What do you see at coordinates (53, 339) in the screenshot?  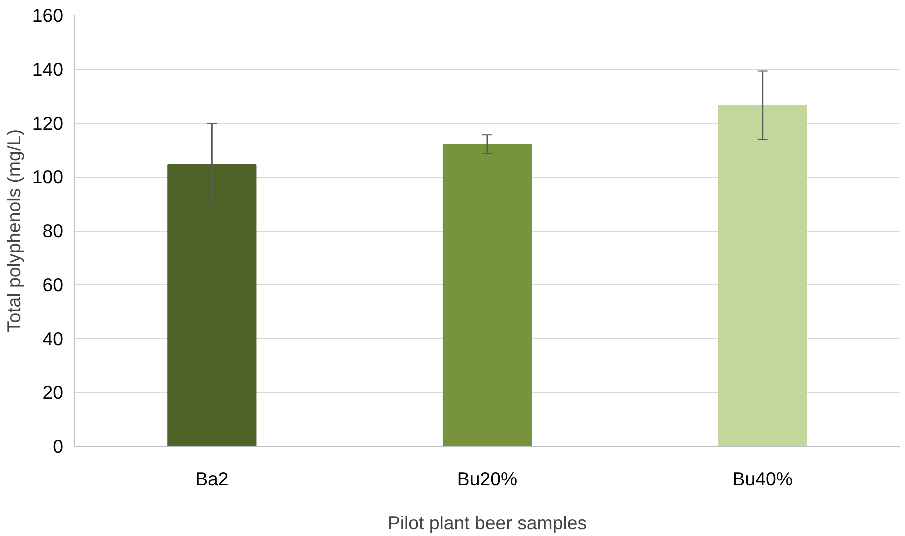 I see `y-tick-label: 40` at bounding box center [53, 339].